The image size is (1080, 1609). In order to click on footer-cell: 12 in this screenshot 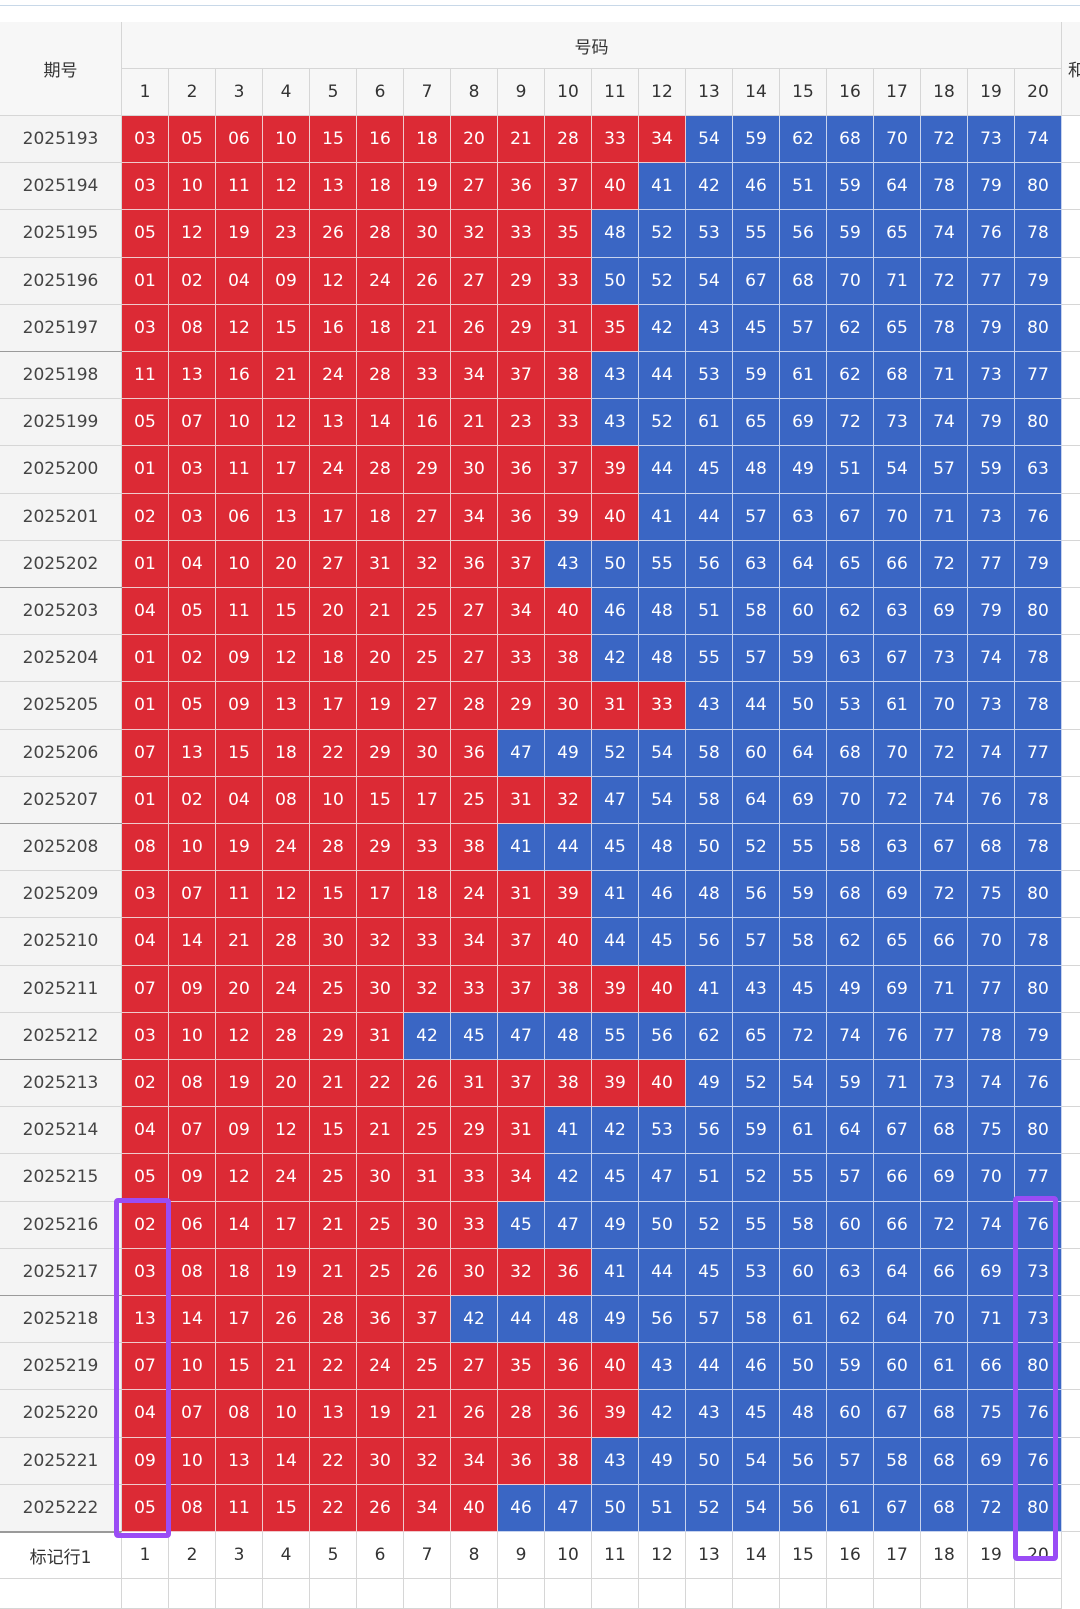, I will do `click(662, 1555)`.